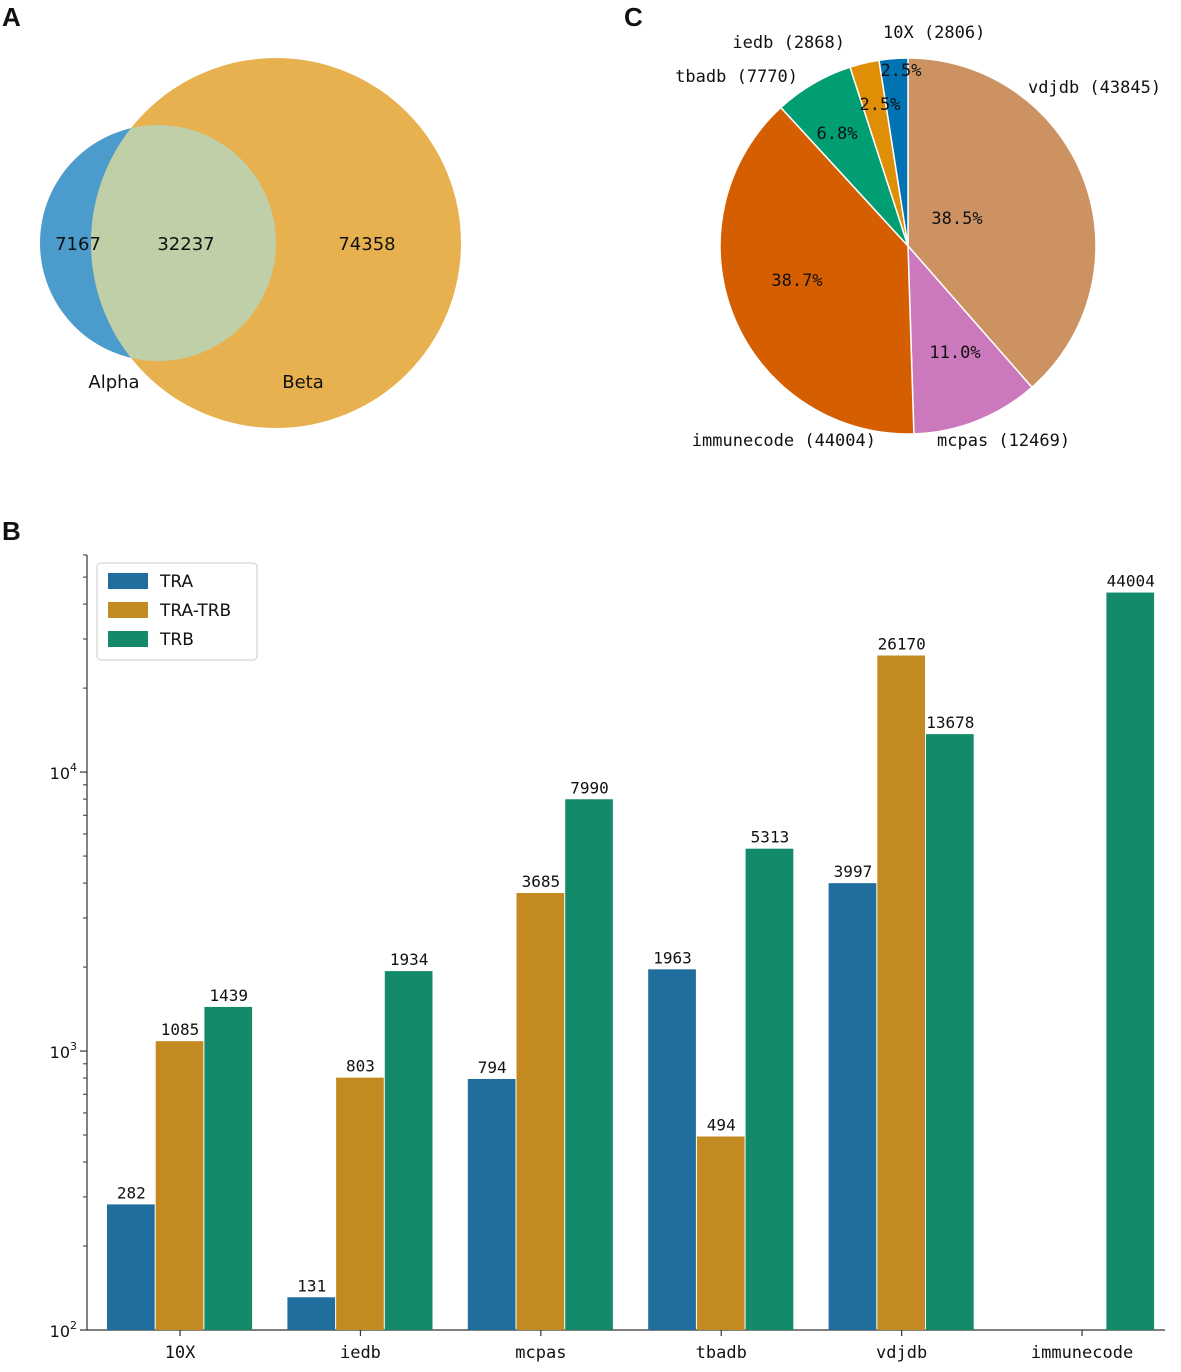 This screenshot has width=1181, height=1372. What do you see at coordinates (950, 1032) in the screenshot?
I see `bar-vdjdb-trb` at bounding box center [950, 1032].